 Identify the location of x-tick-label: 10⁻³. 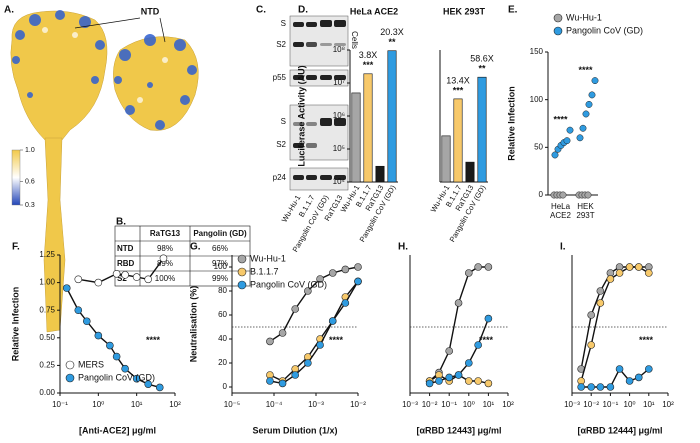
(316, 404).